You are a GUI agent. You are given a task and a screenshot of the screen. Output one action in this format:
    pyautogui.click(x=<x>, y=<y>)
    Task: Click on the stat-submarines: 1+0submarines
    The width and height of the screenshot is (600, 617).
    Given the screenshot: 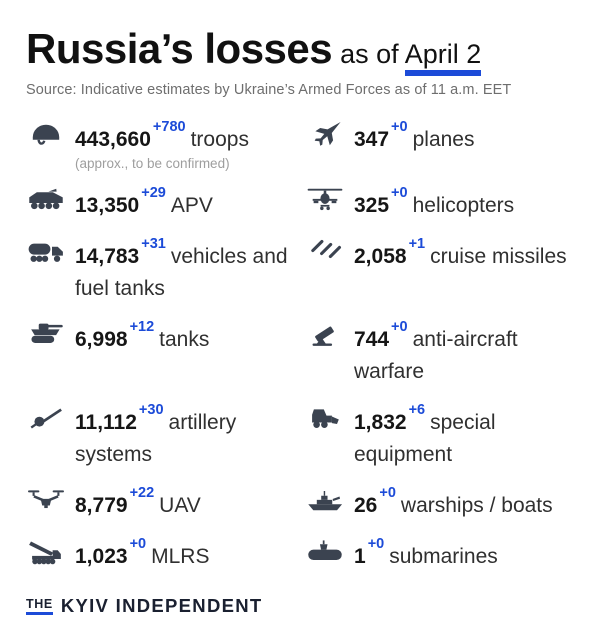 What is the action you would take?
    pyautogui.click(x=439, y=554)
    